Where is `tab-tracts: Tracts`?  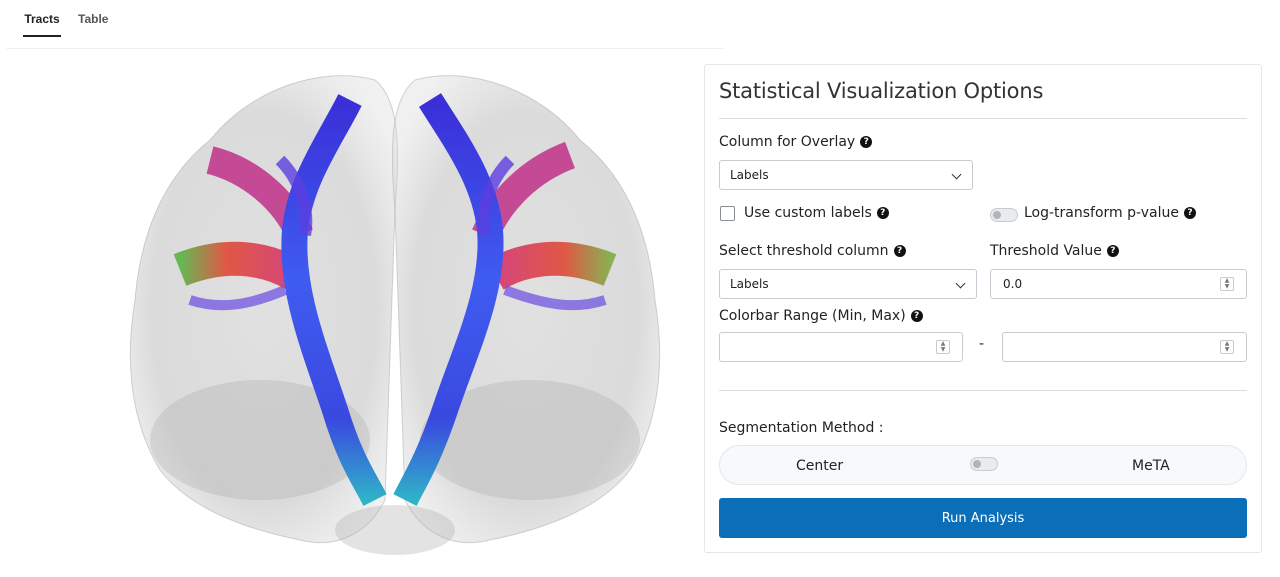 tab-tracts: Tracts is located at coordinates (42, 24).